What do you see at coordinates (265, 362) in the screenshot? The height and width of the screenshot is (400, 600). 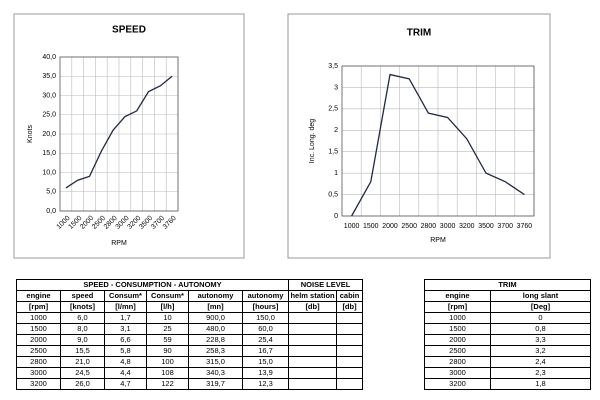 I see `table-cell: 15,0` at bounding box center [265, 362].